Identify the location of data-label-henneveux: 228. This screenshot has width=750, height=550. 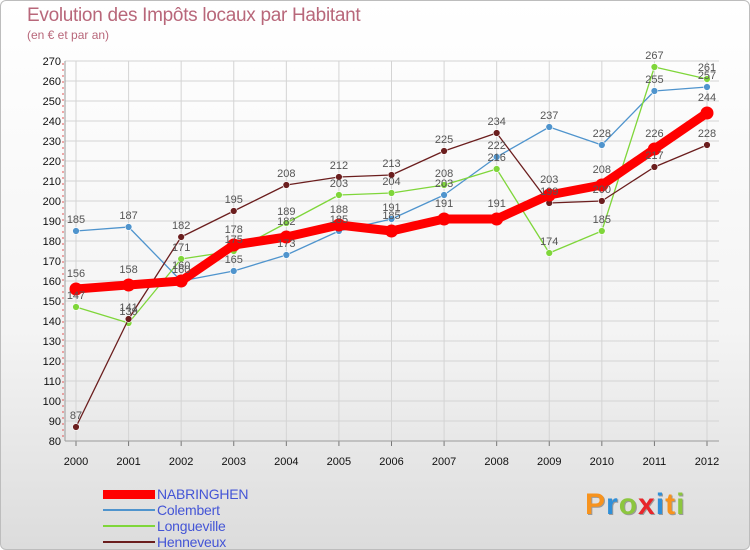
(707, 134).